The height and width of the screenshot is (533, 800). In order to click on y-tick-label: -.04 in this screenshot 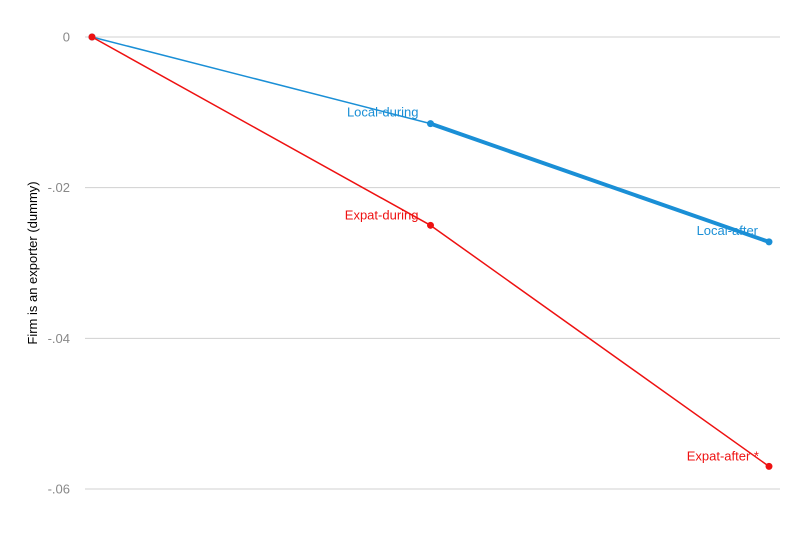, I will do `click(59, 338)`.